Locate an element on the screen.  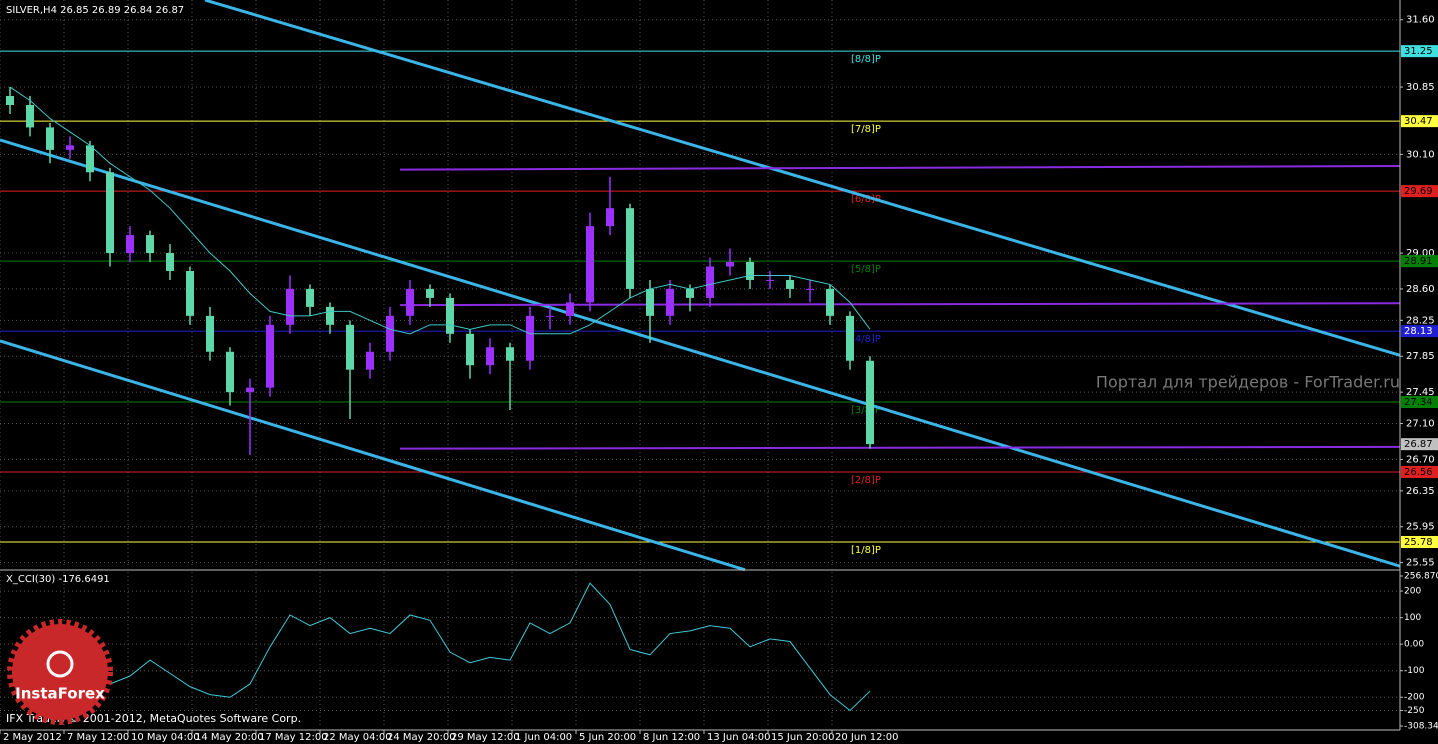
indicator-title: X_CCI(30) -176.6491 is located at coordinates (58, 579).